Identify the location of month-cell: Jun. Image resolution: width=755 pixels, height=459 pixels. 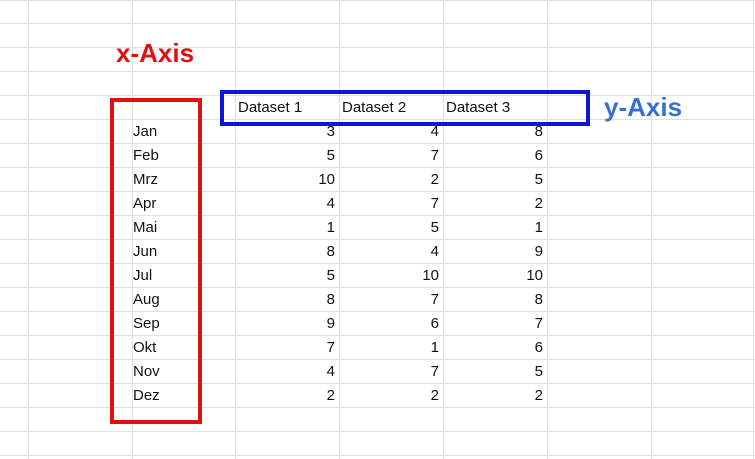
(145, 251).